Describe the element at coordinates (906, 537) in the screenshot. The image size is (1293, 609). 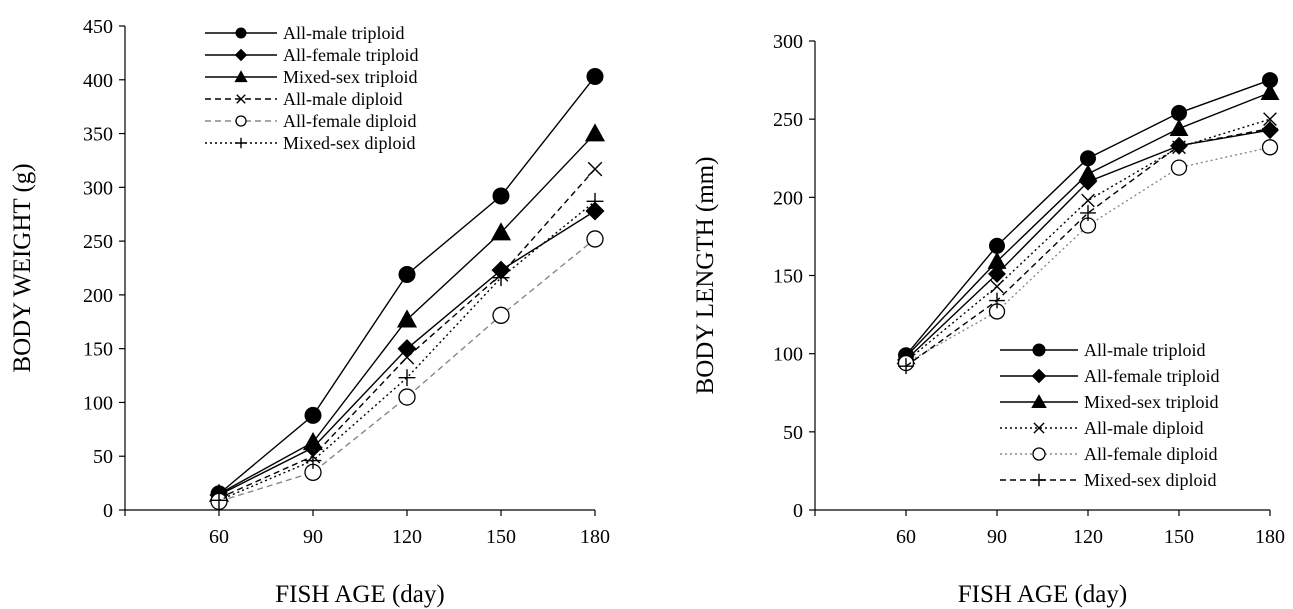
I see `x-tick-label: 60` at that location.